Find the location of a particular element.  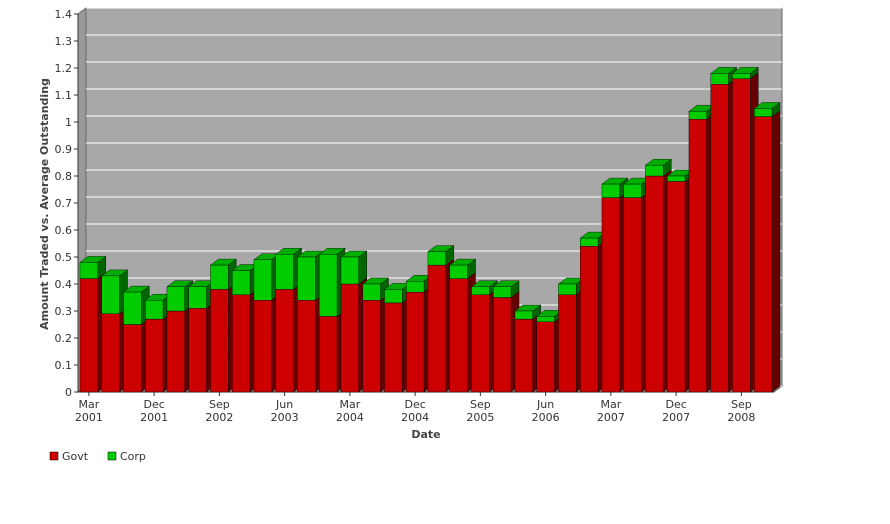

y-axis-title: Amount Traded vs. Average Outstanding is located at coordinates (44, 204).